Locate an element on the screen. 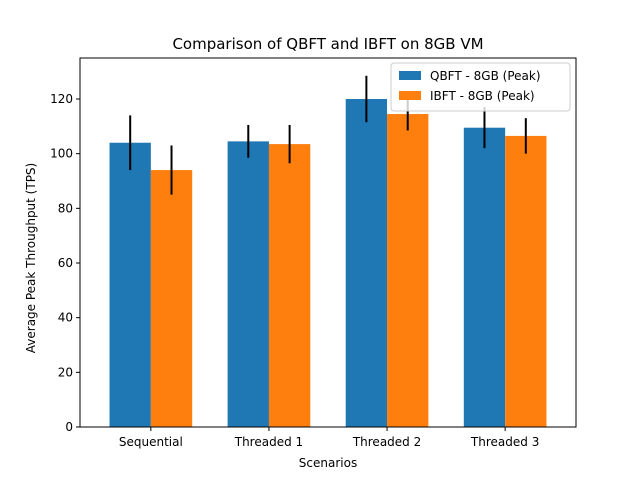  x-tick-label-3: Threaded 3 is located at coordinates (504, 442).